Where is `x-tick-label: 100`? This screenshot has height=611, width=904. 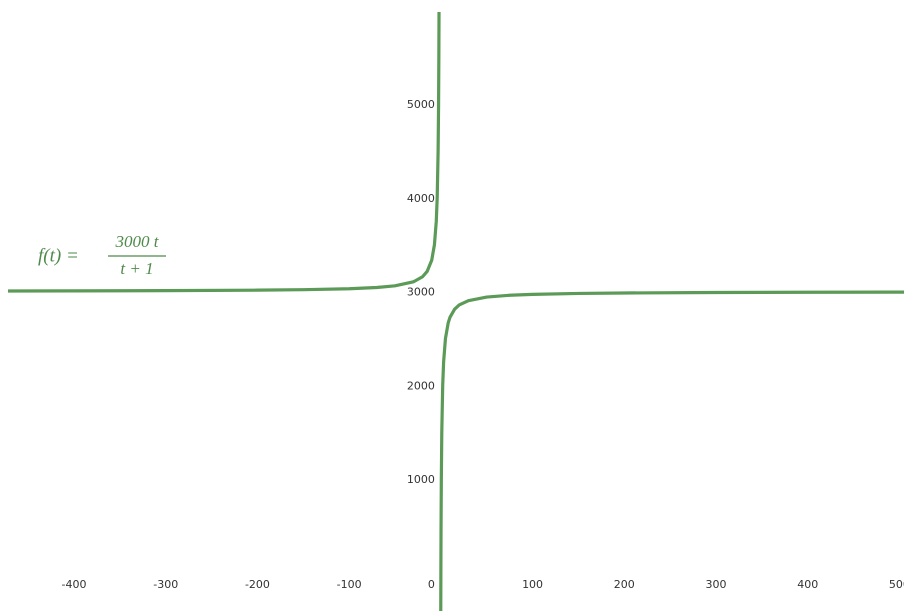
x-tick-label: 100 is located at coordinates (532, 584).